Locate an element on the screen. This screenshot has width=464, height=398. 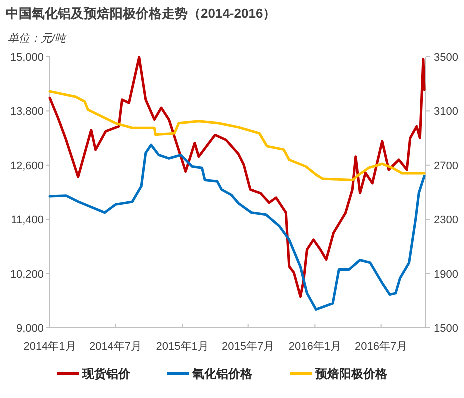
y2-tick-label: 1500 is located at coordinates (446, 329).